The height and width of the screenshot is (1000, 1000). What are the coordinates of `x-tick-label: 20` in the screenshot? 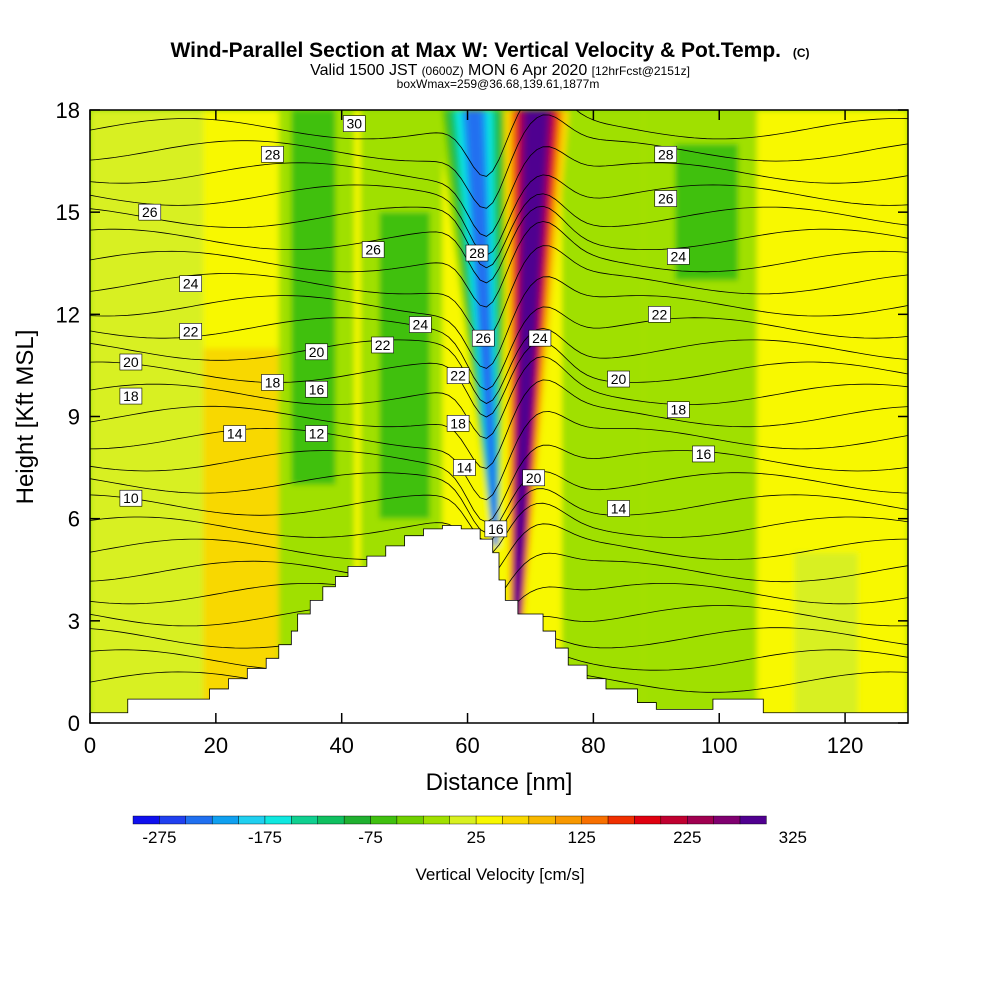 It's located at (216, 745).